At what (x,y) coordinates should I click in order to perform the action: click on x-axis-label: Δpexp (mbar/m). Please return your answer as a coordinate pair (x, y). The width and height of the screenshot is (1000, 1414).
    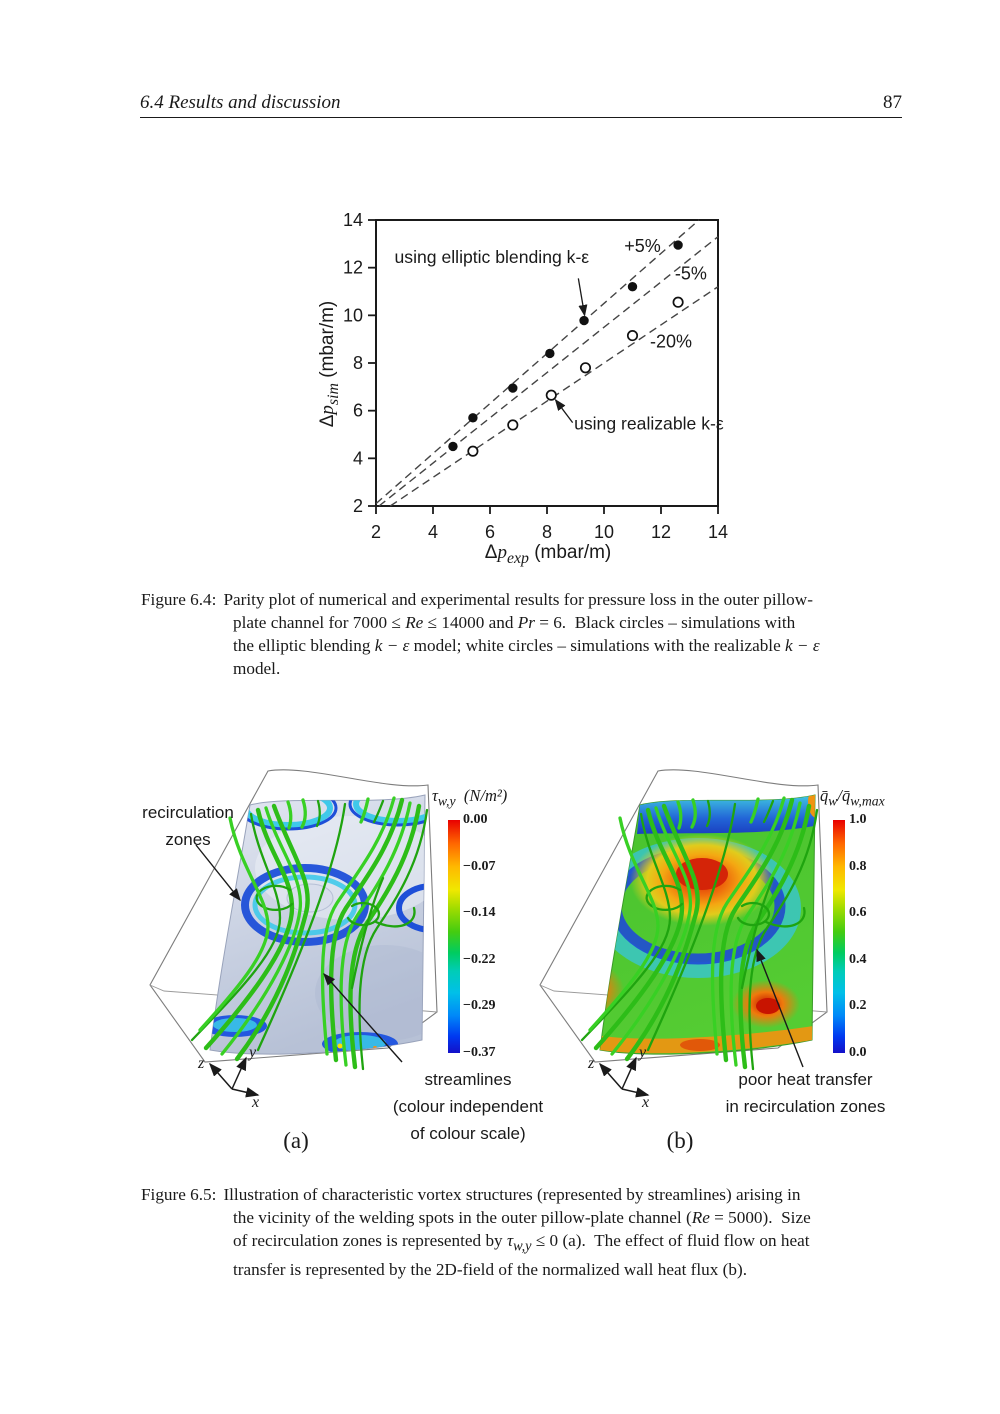
    Looking at the image, I should click on (548, 554).